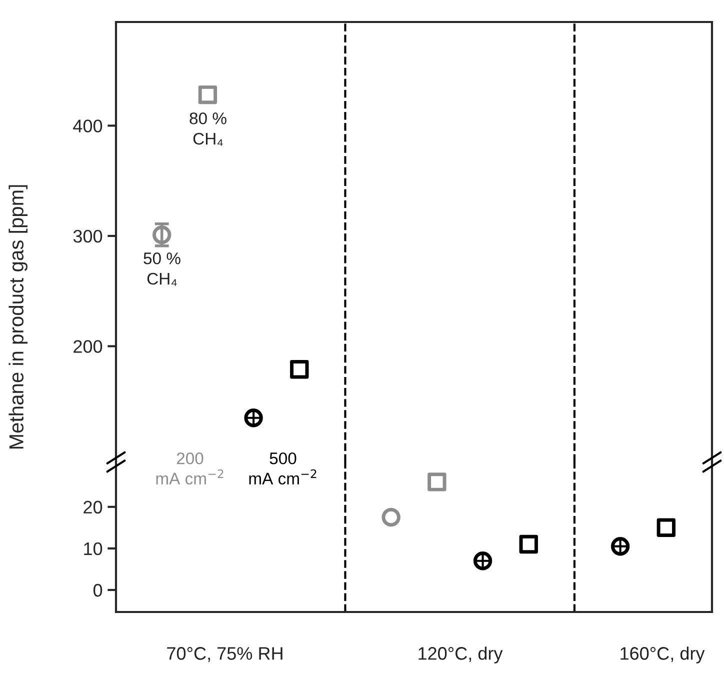 The image size is (724, 689). Describe the element at coordinates (282, 468) in the screenshot. I see `annotation: 500 mA cm$^{−2}$` at that location.